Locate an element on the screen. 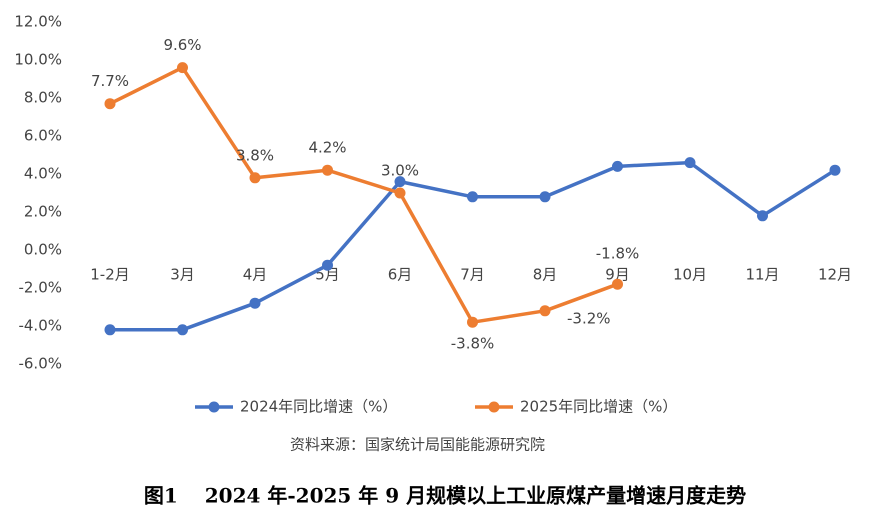 The height and width of the screenshot is (523, 890). y-tick-label: -6.0% is located at coordinates (40, 364).